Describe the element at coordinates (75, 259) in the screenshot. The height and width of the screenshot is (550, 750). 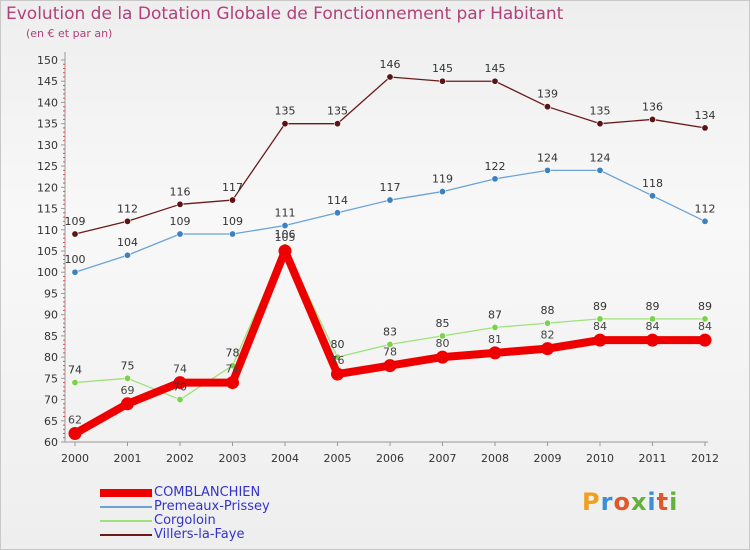
I see `data-label-premeaux-prissey: 100` at that location.